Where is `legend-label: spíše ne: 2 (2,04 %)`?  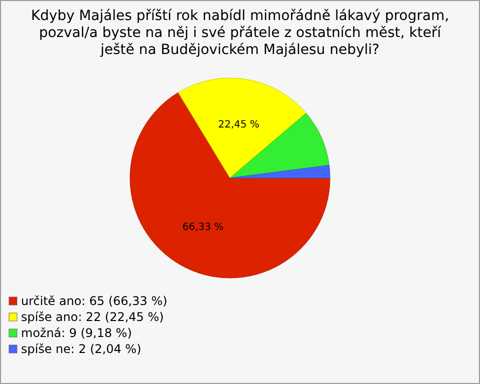
legend-label: spíše ne: 2 (2,04 %) is located at coordinates (81, 349).